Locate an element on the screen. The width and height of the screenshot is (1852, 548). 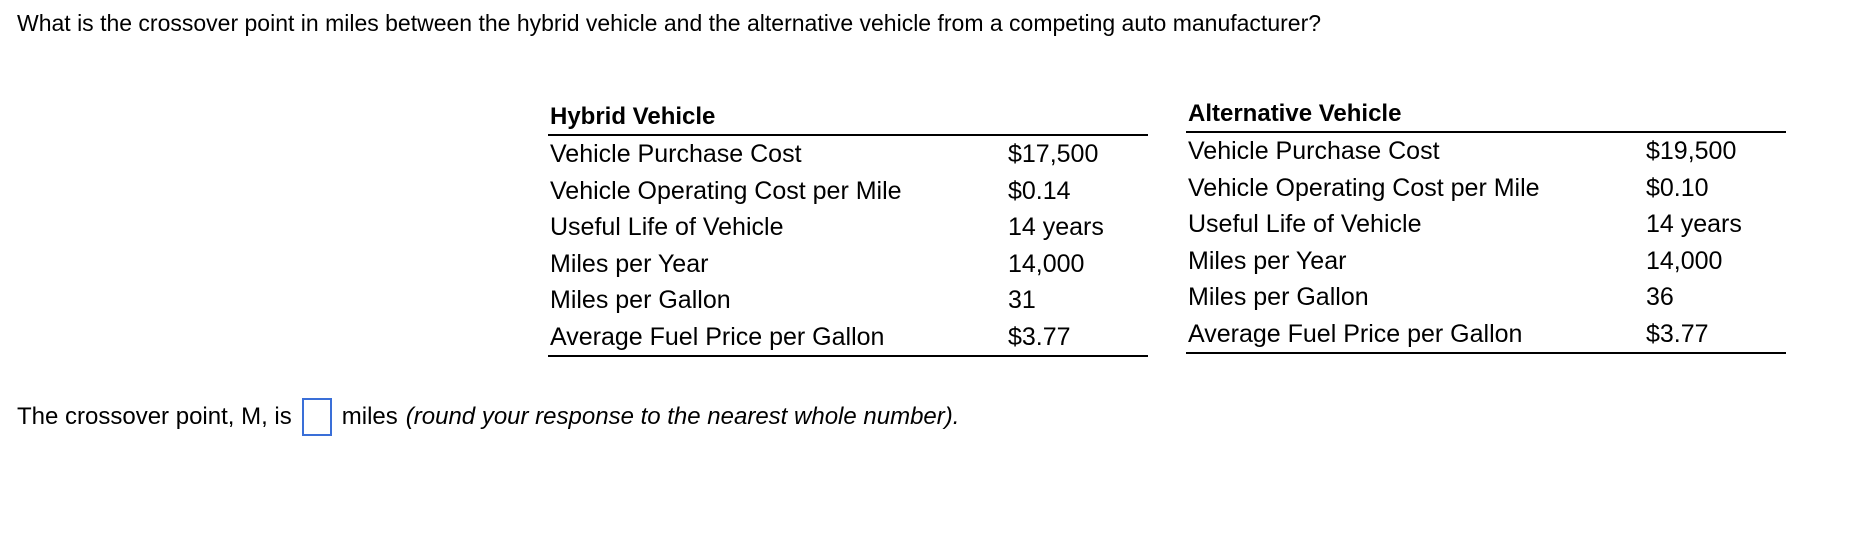
row-value: 31 is located at coordinates (1022, 300).